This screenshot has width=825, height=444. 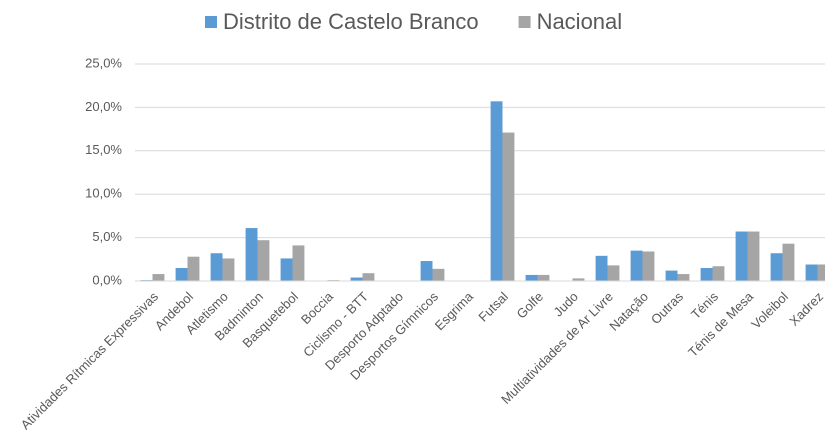 I want to click on x-tick-label: Atividades Rítmicas Expressivas, so click(x=90, y=361).